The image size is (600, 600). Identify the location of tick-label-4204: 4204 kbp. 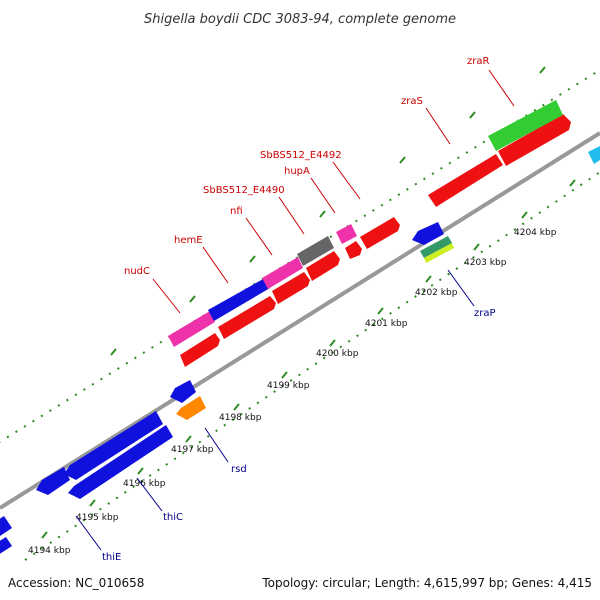
(535, 233).